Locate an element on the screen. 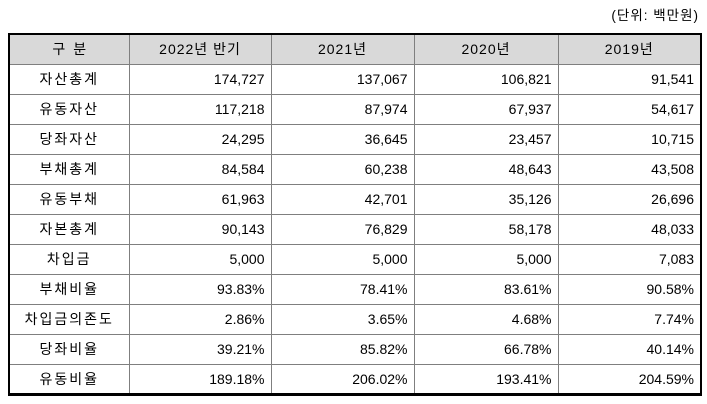 The image size is (707, 404). cell-value: 76,829 is located at coordinates (342, 229).